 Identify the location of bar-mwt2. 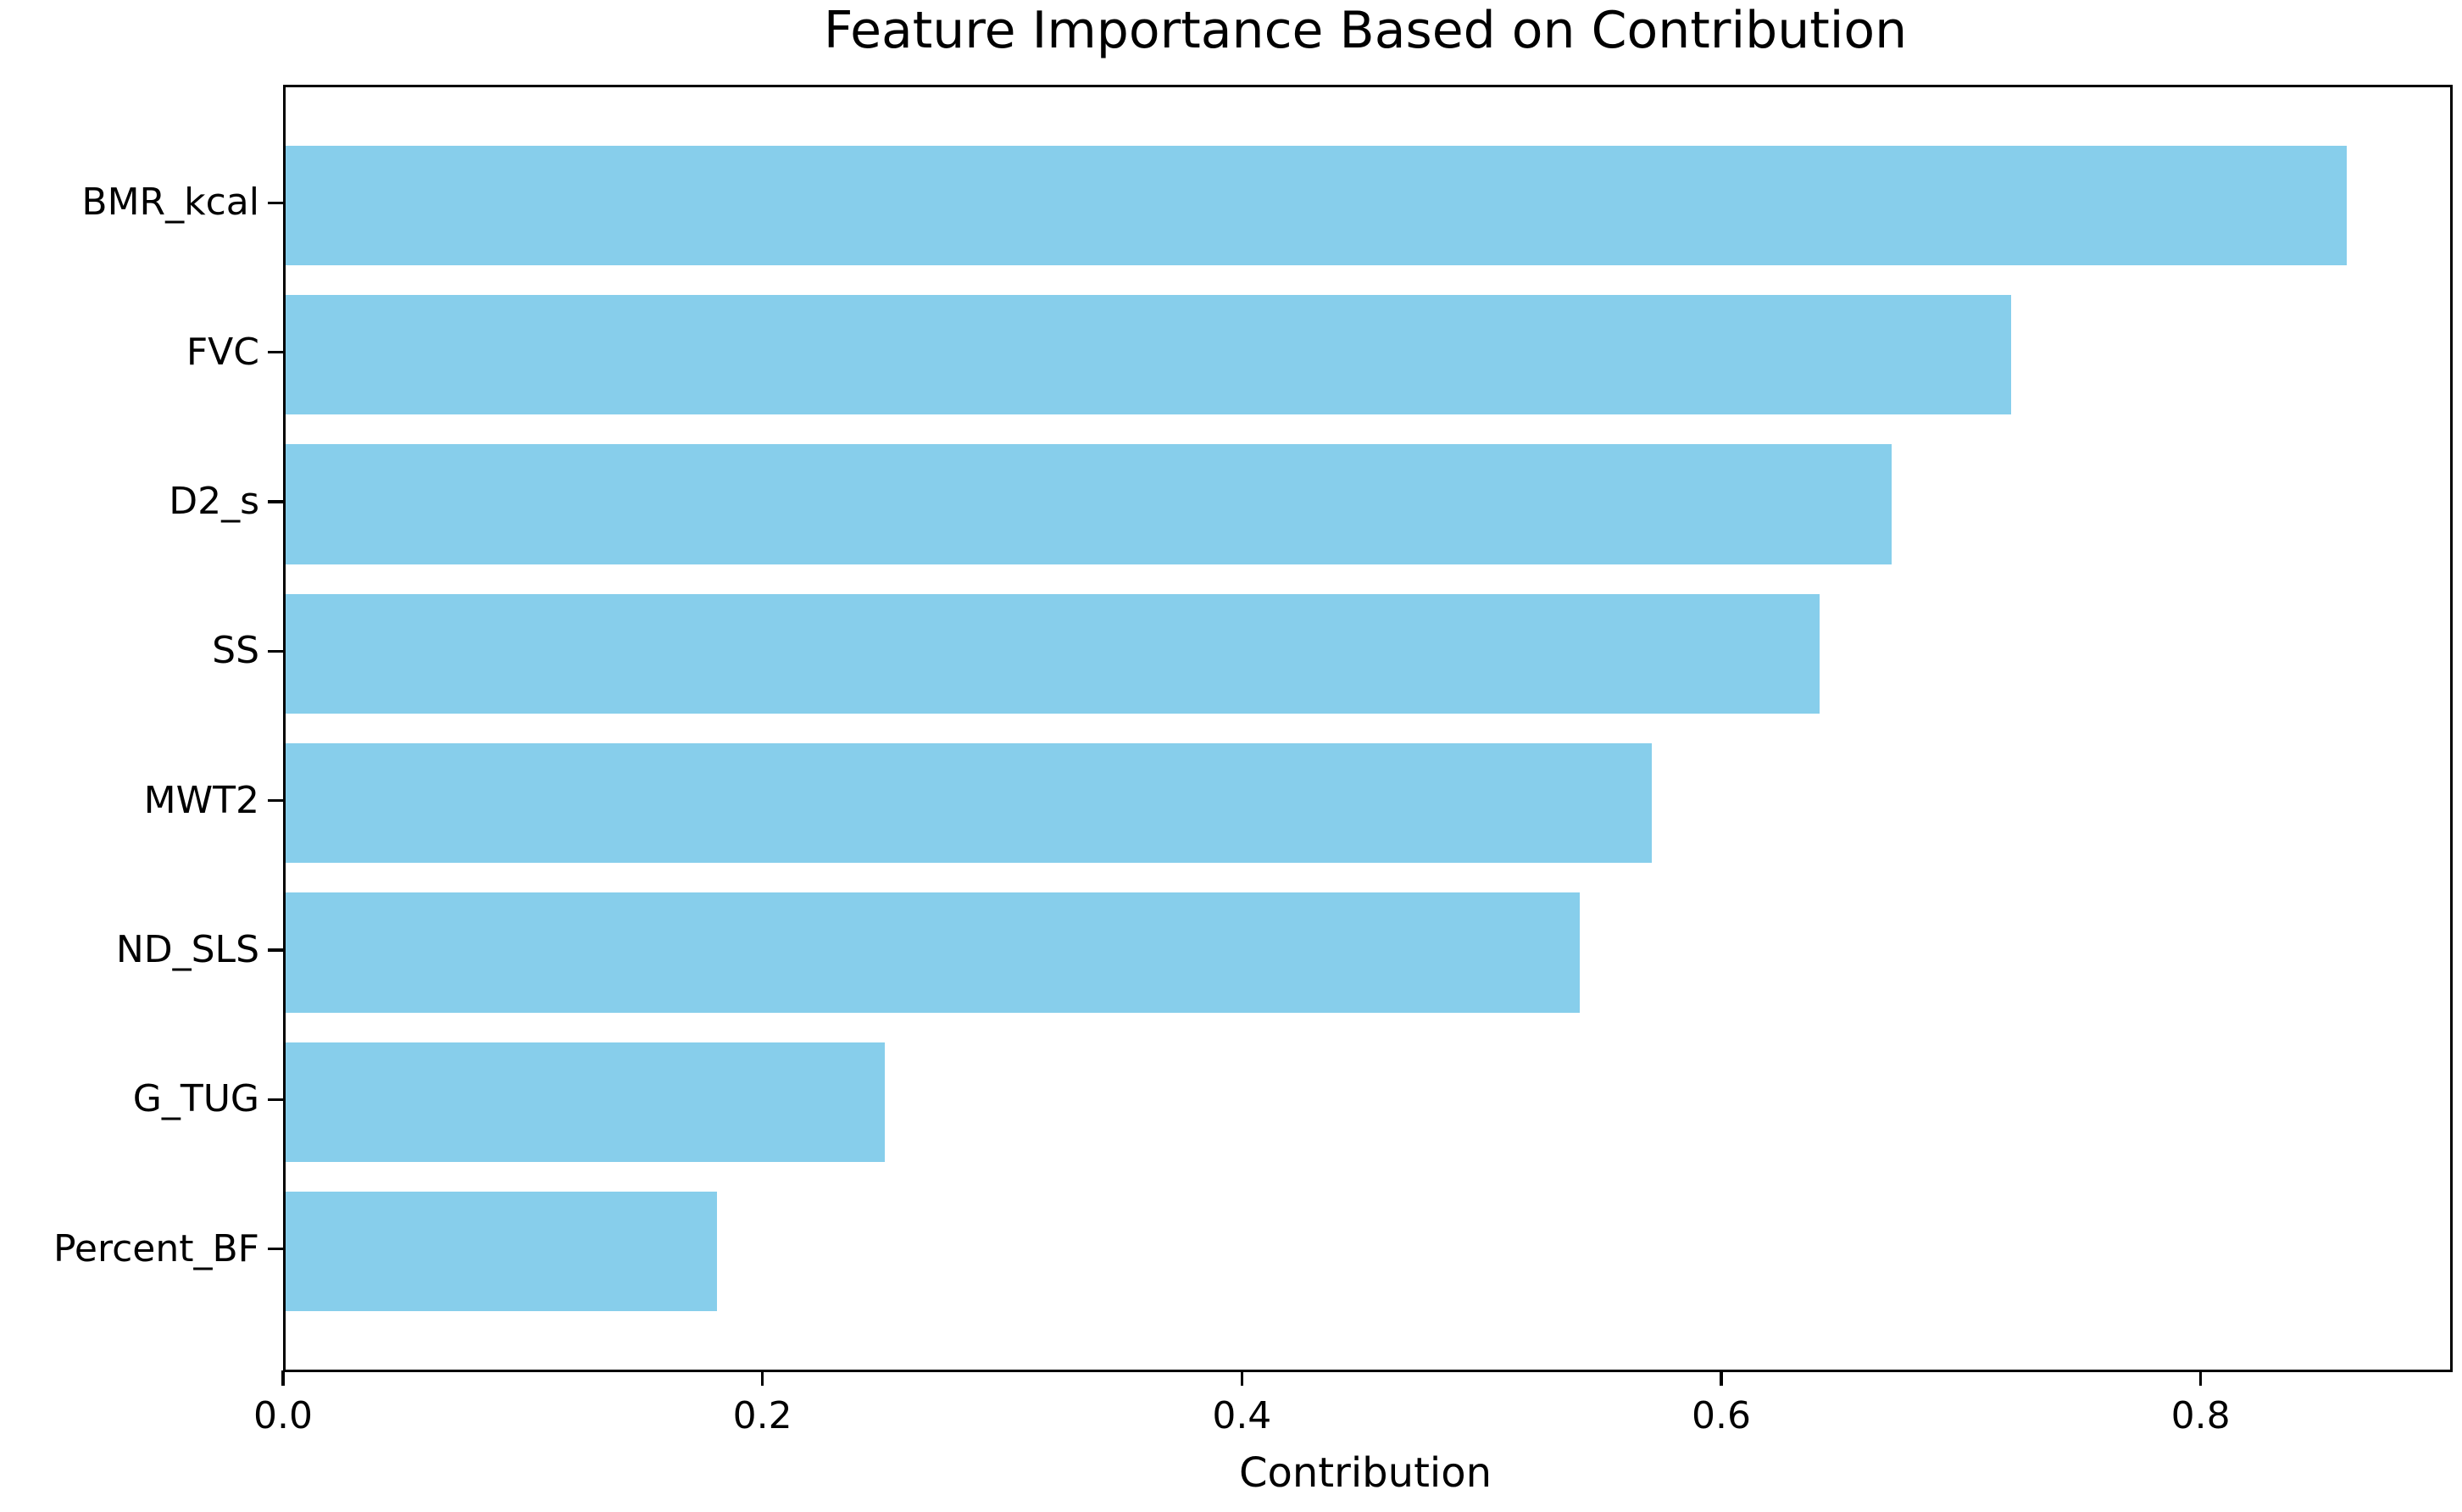
(969, 803).